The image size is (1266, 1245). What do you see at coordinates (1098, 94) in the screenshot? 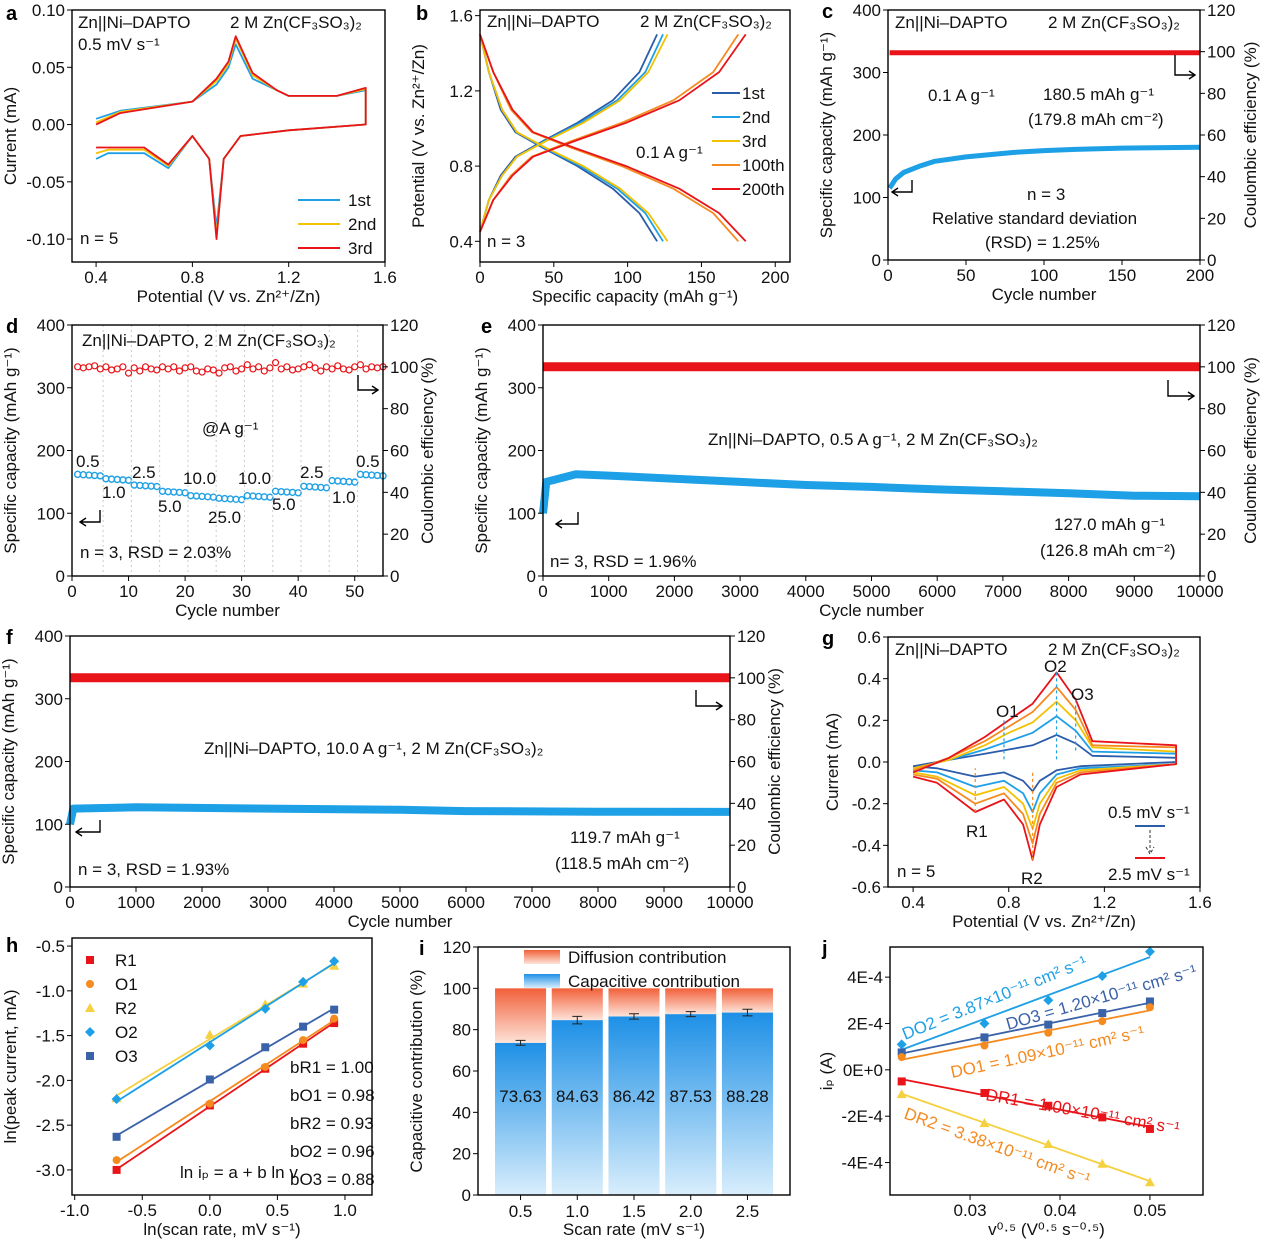
I see `annotation: 180.5 mAh g⁻¹` at bounding box center [1098, 94].